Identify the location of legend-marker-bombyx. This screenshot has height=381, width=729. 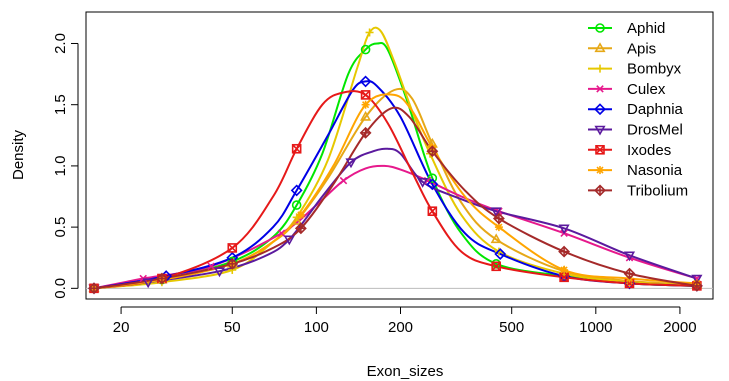
(600, 68).